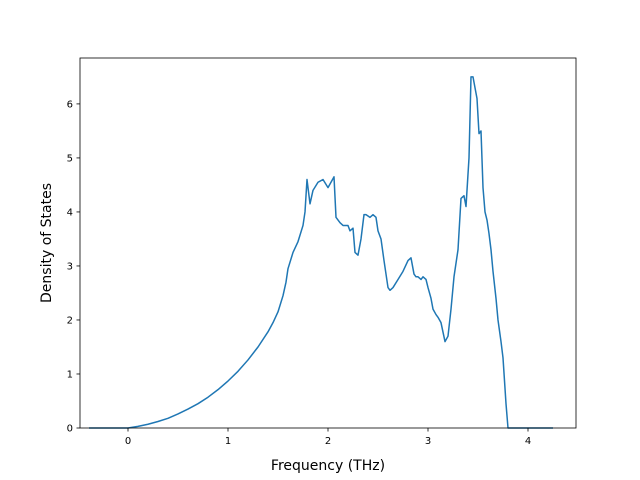 The image size is (640, 480). I want to click on x-axis-ticks: 0 1 2 3 4, so click(328, 437).